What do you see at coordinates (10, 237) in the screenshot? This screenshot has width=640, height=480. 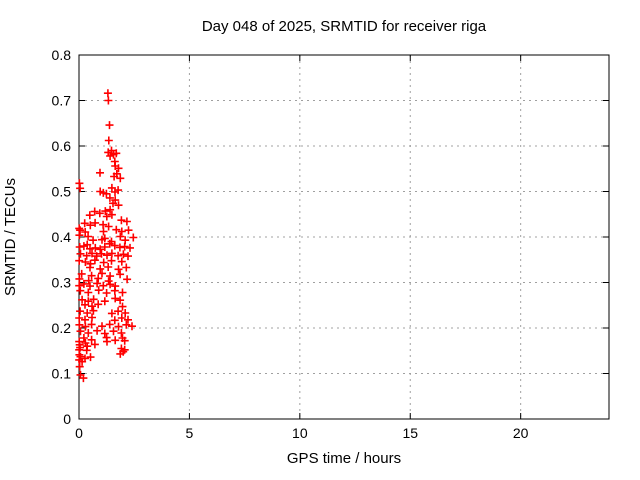 I see `y-axis-label: SRMTID / TECUs` at bounding box center [10, 237].